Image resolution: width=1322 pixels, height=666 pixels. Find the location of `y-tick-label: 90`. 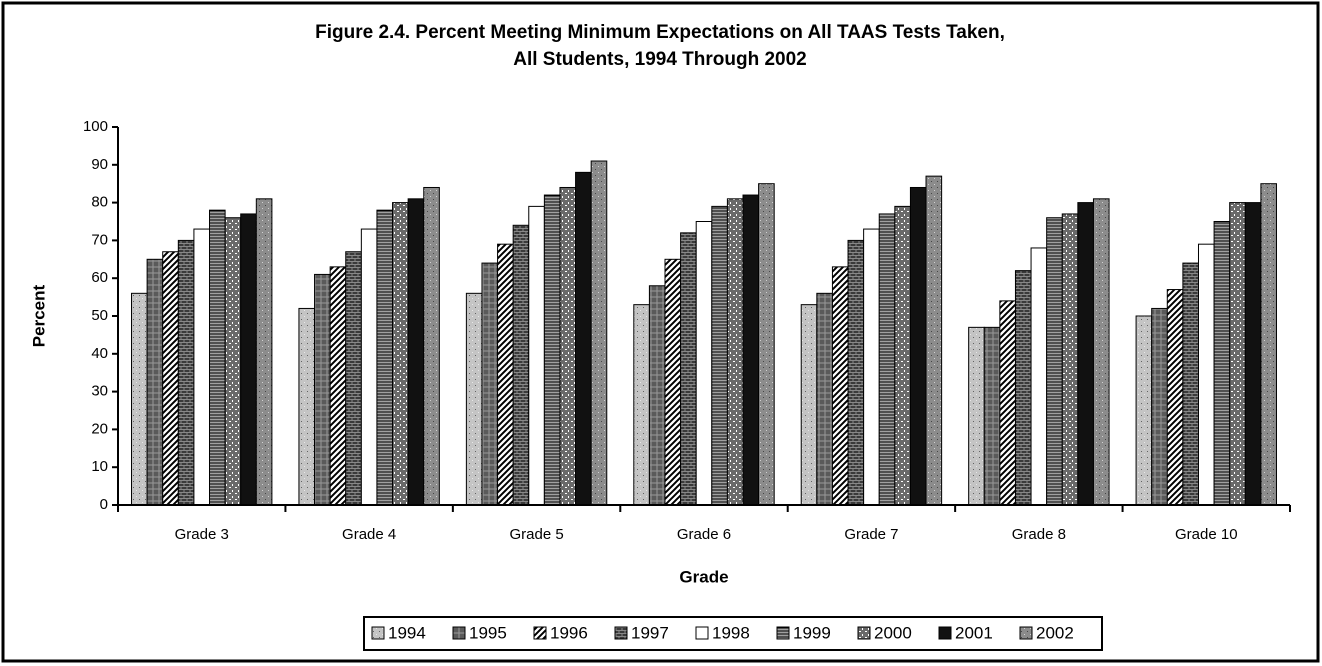

y-tick-label: 90 is located at coordinates (99, 164).